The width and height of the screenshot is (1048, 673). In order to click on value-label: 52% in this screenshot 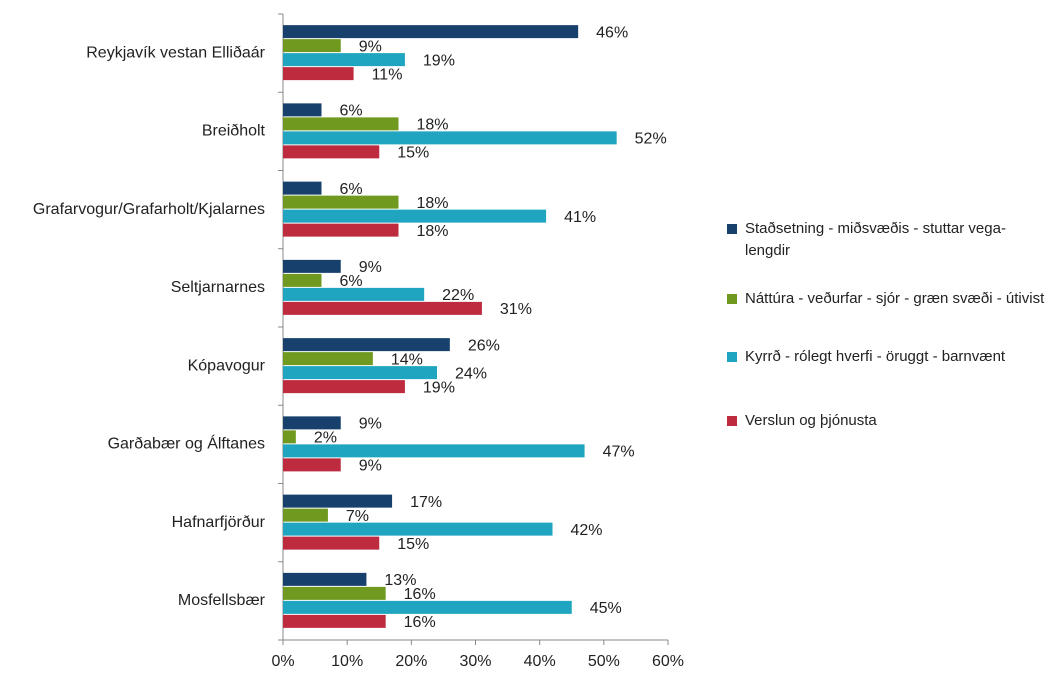, I will do `click(651, 139)`.